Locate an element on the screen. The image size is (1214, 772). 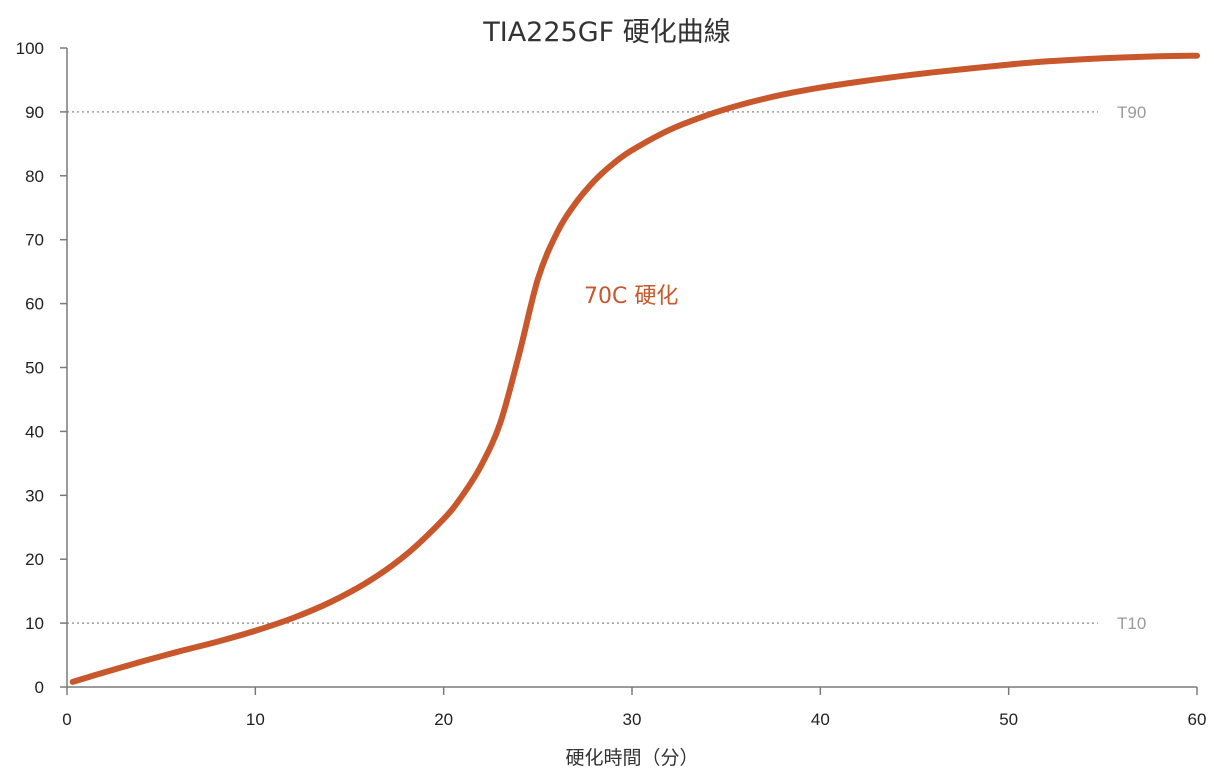
y-tick-label: 60 is located at coordinates (34, 304).